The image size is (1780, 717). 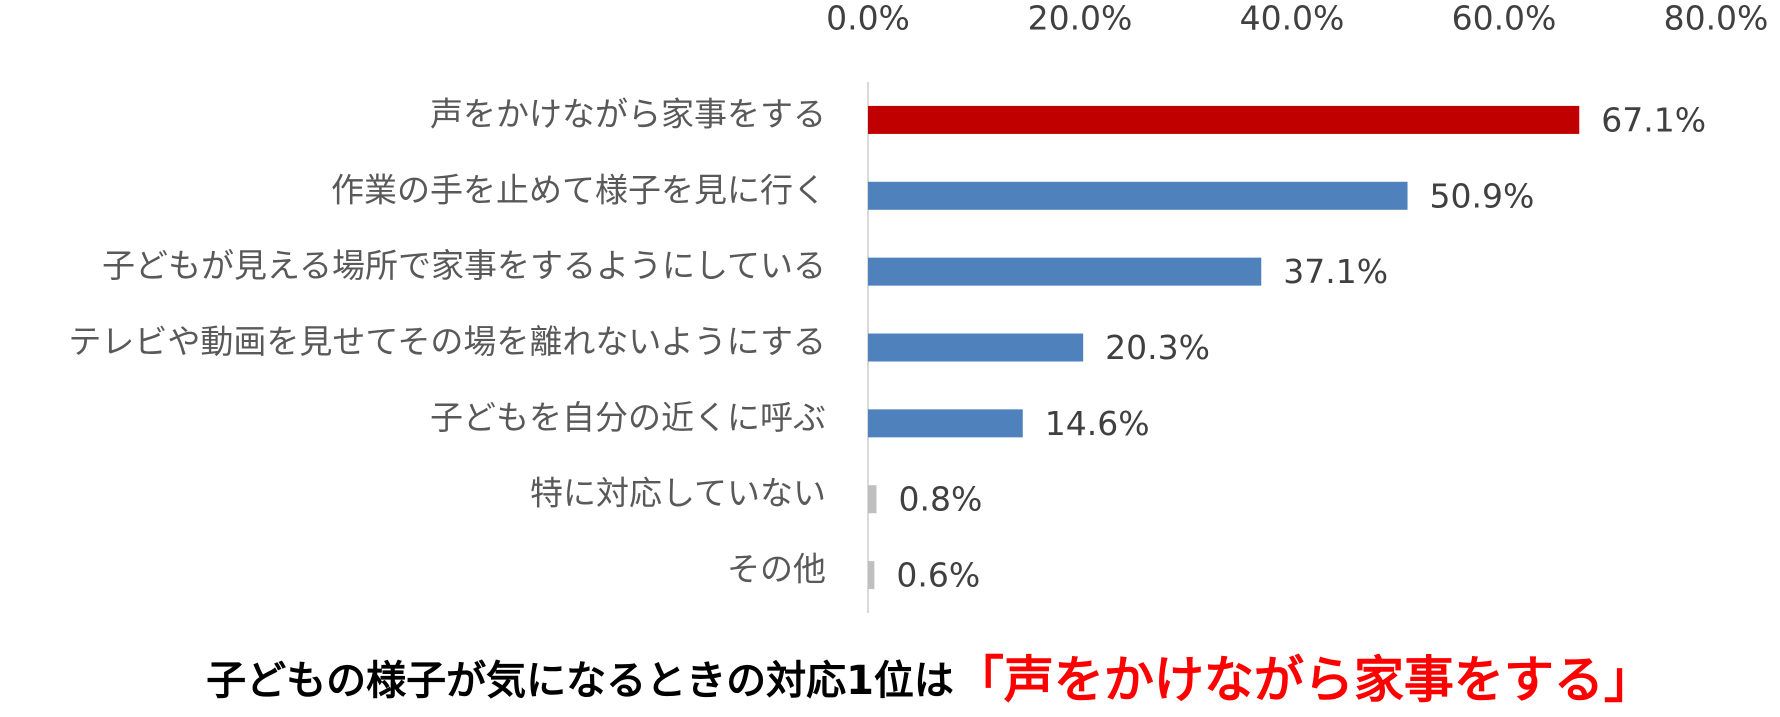 I want to click on x-tick-label: 40.0%, so click(x=1292, y=19).